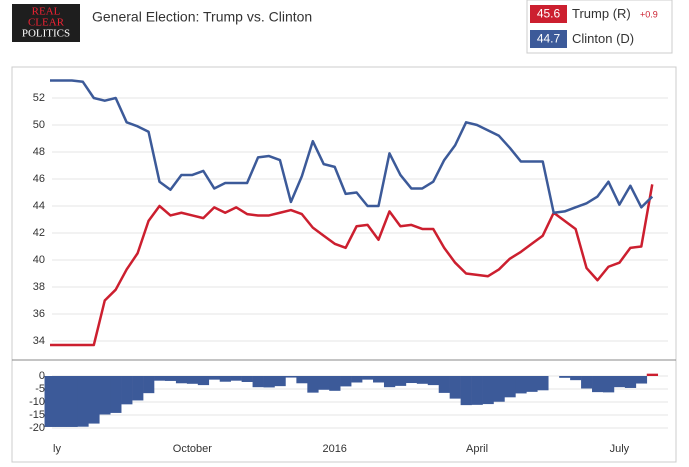 The height and width of the screenshot is (467, 689). I want to click on x-tick-label: July, so click(620, 449).